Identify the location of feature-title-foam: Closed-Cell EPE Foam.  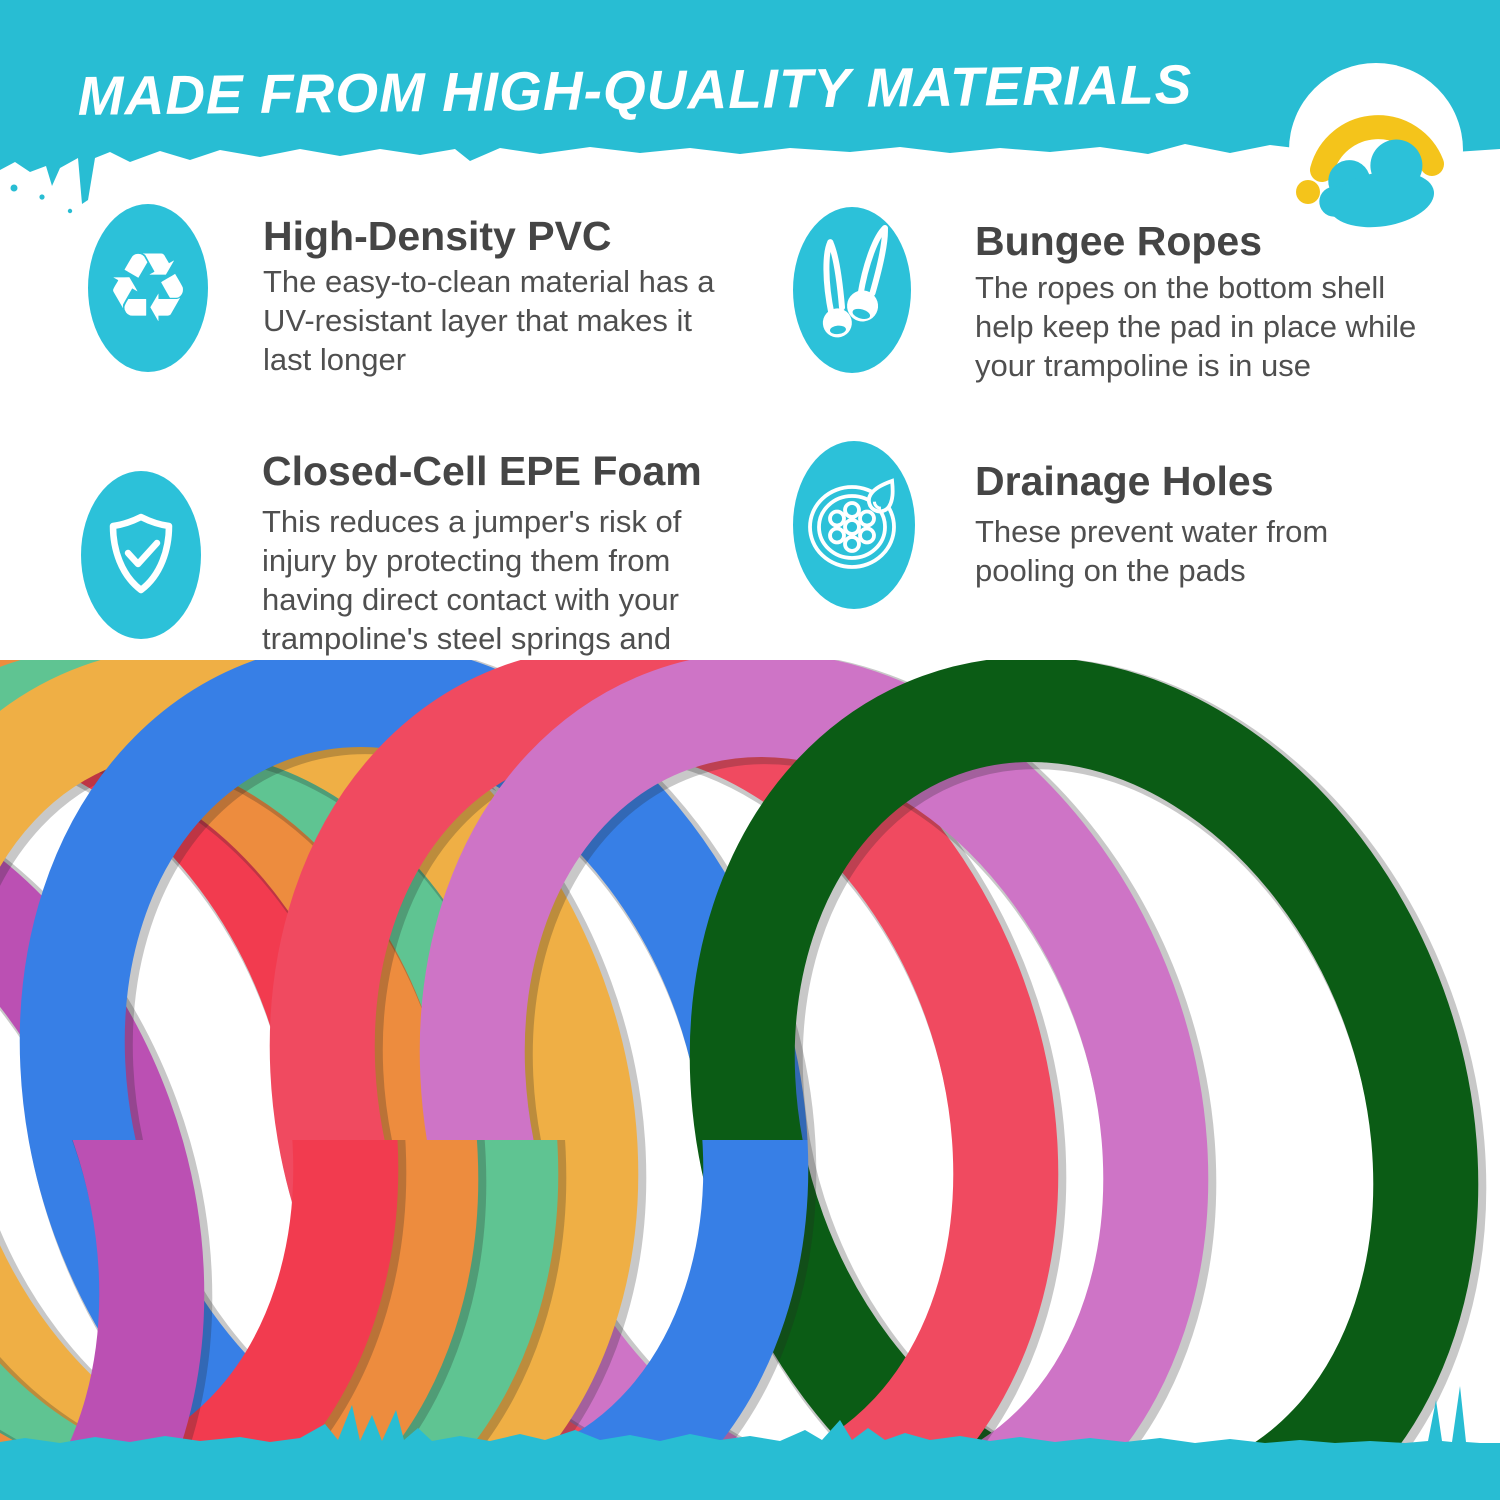
(482, 471).